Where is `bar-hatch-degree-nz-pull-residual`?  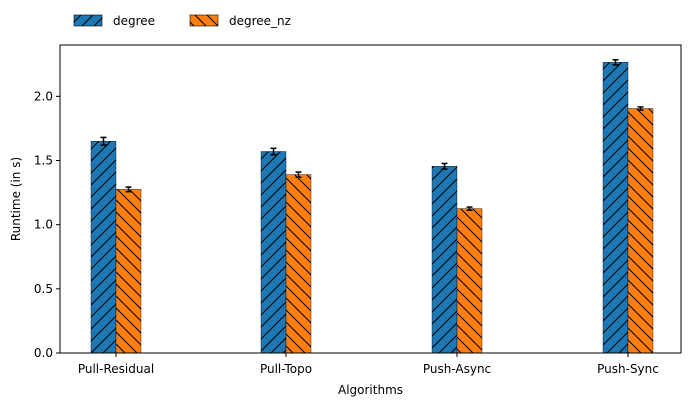
bar-hatch-degree-nz-pull-residual is located at coordinates (128, 271).